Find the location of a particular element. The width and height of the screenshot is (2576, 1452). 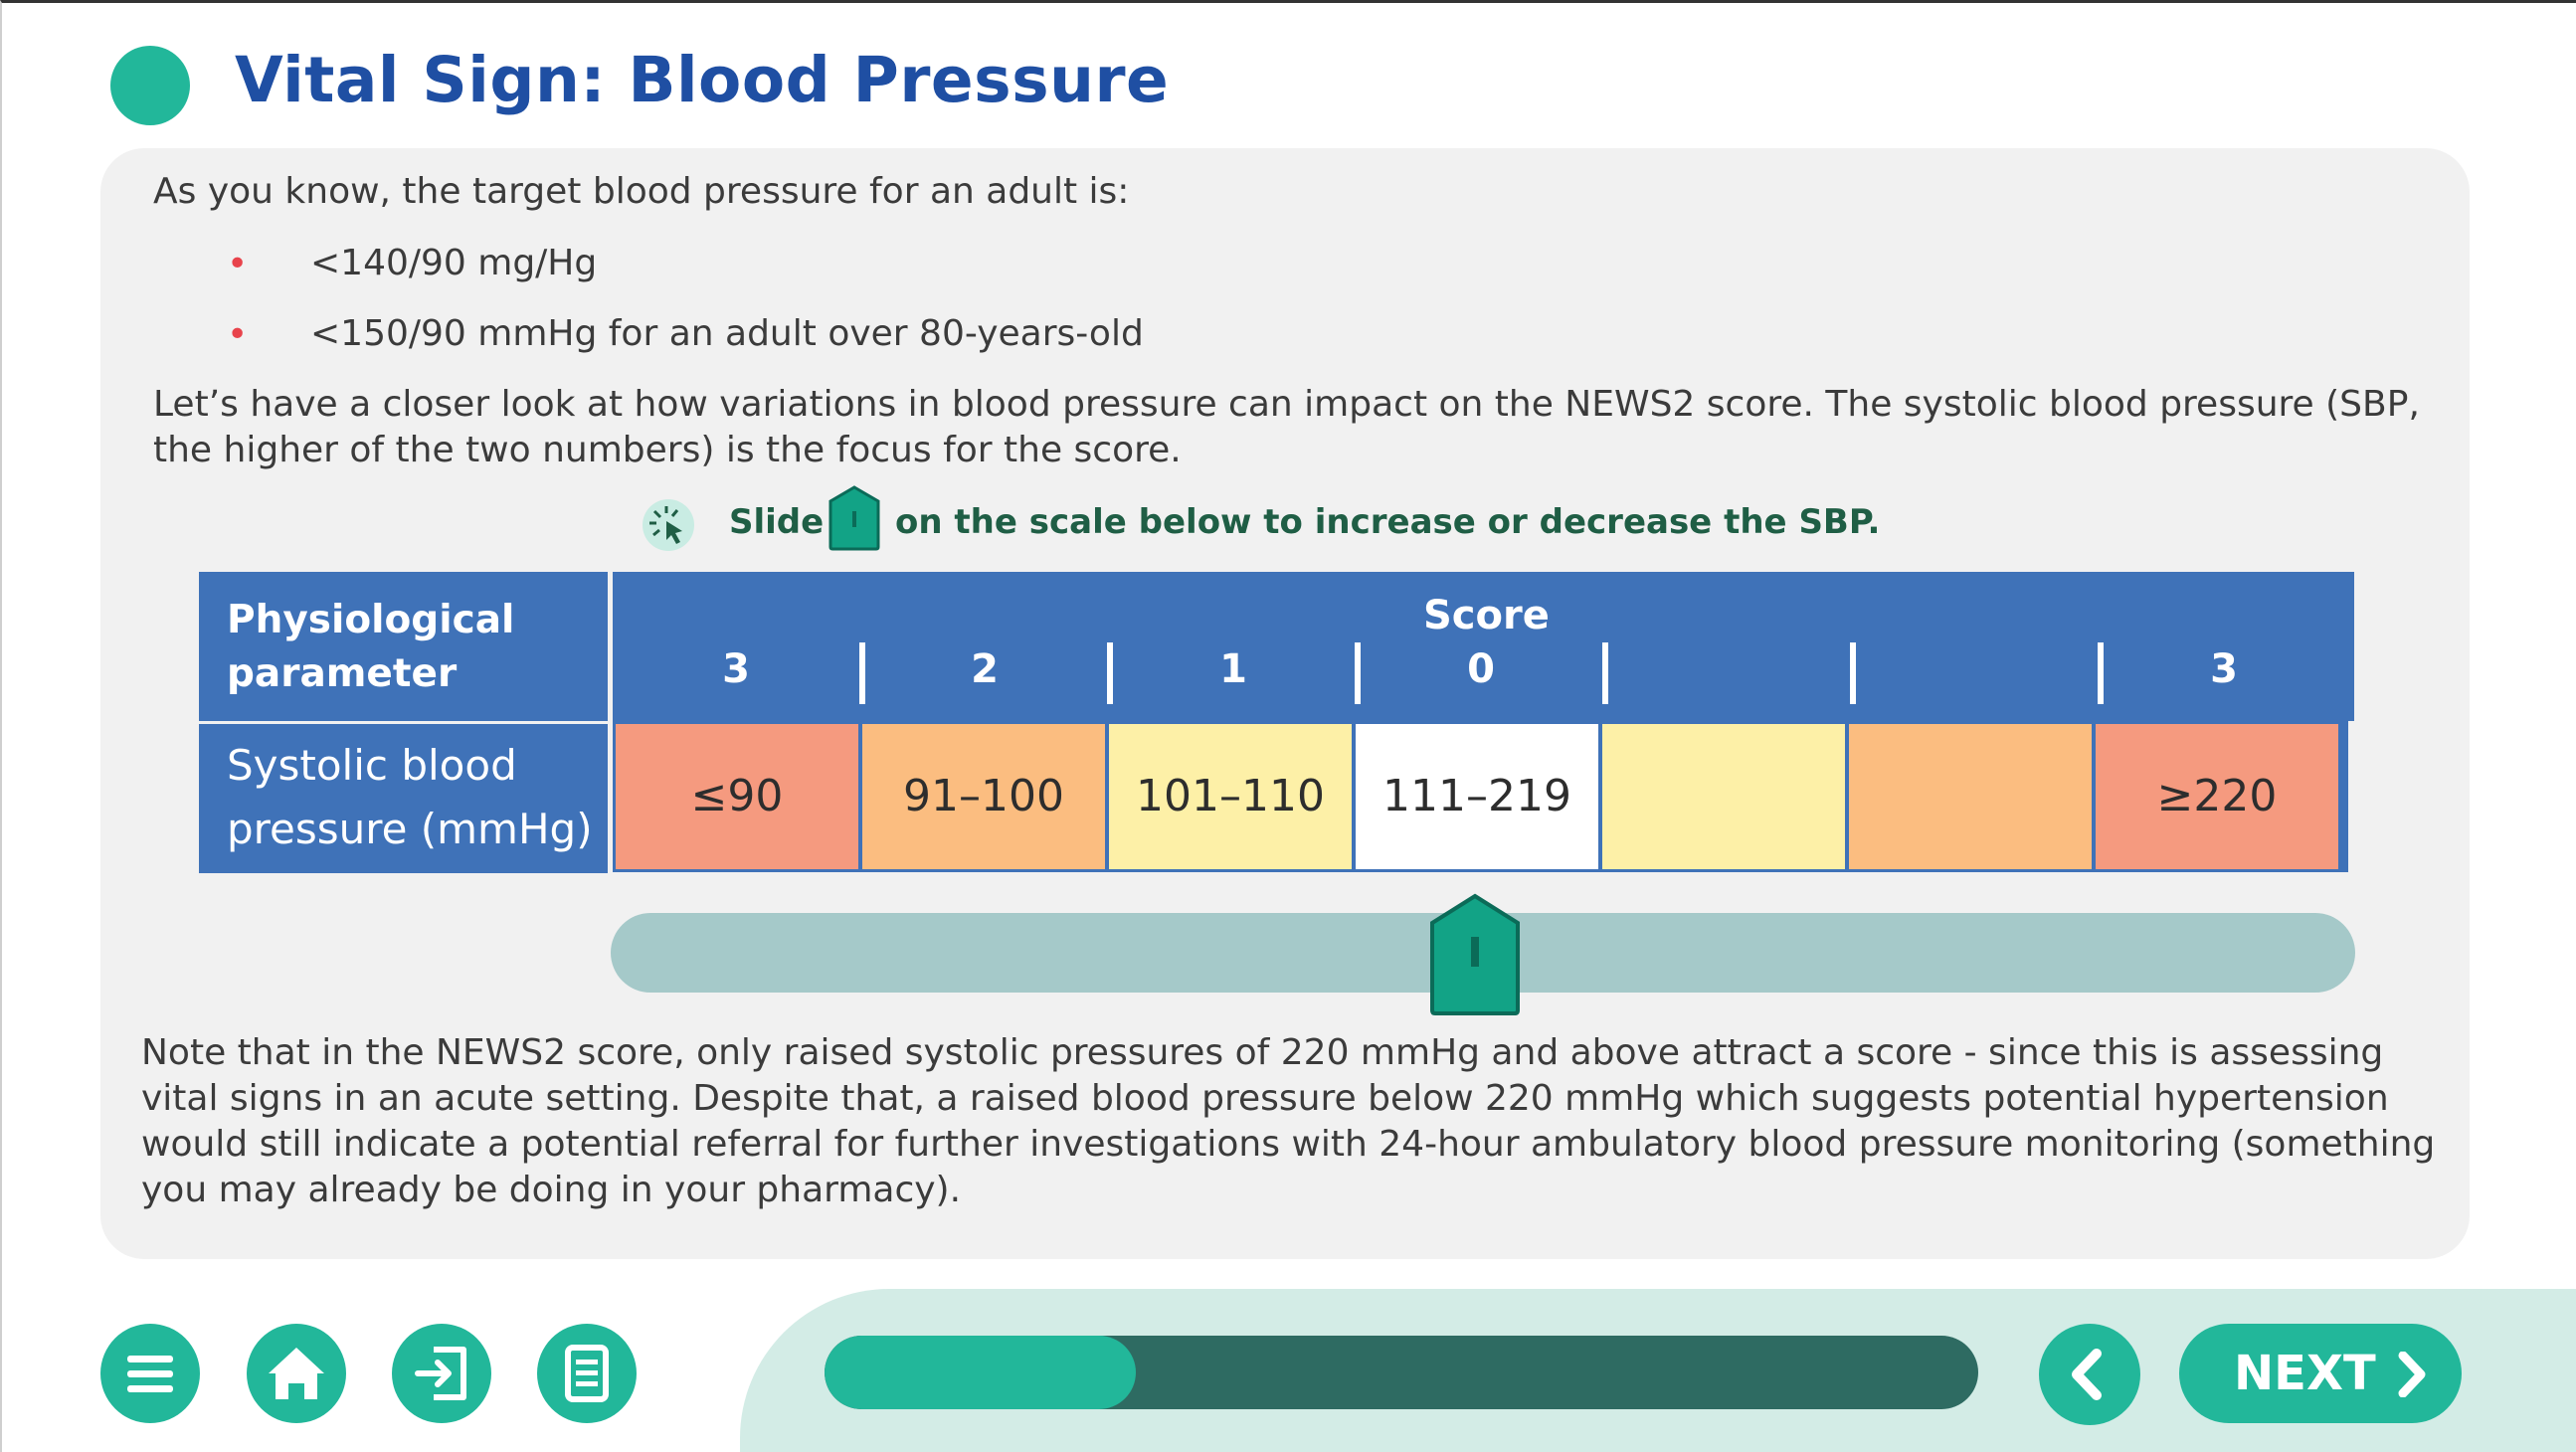

menu-button is located at coordinates (150, 1373).